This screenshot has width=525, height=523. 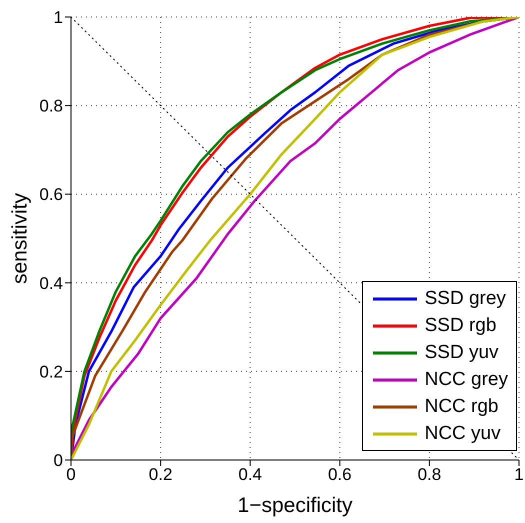 What do you see at coordinates (466, 379) in the screenshot?
I see `legend-label: NCC grey` at bounding box center [466, 379].